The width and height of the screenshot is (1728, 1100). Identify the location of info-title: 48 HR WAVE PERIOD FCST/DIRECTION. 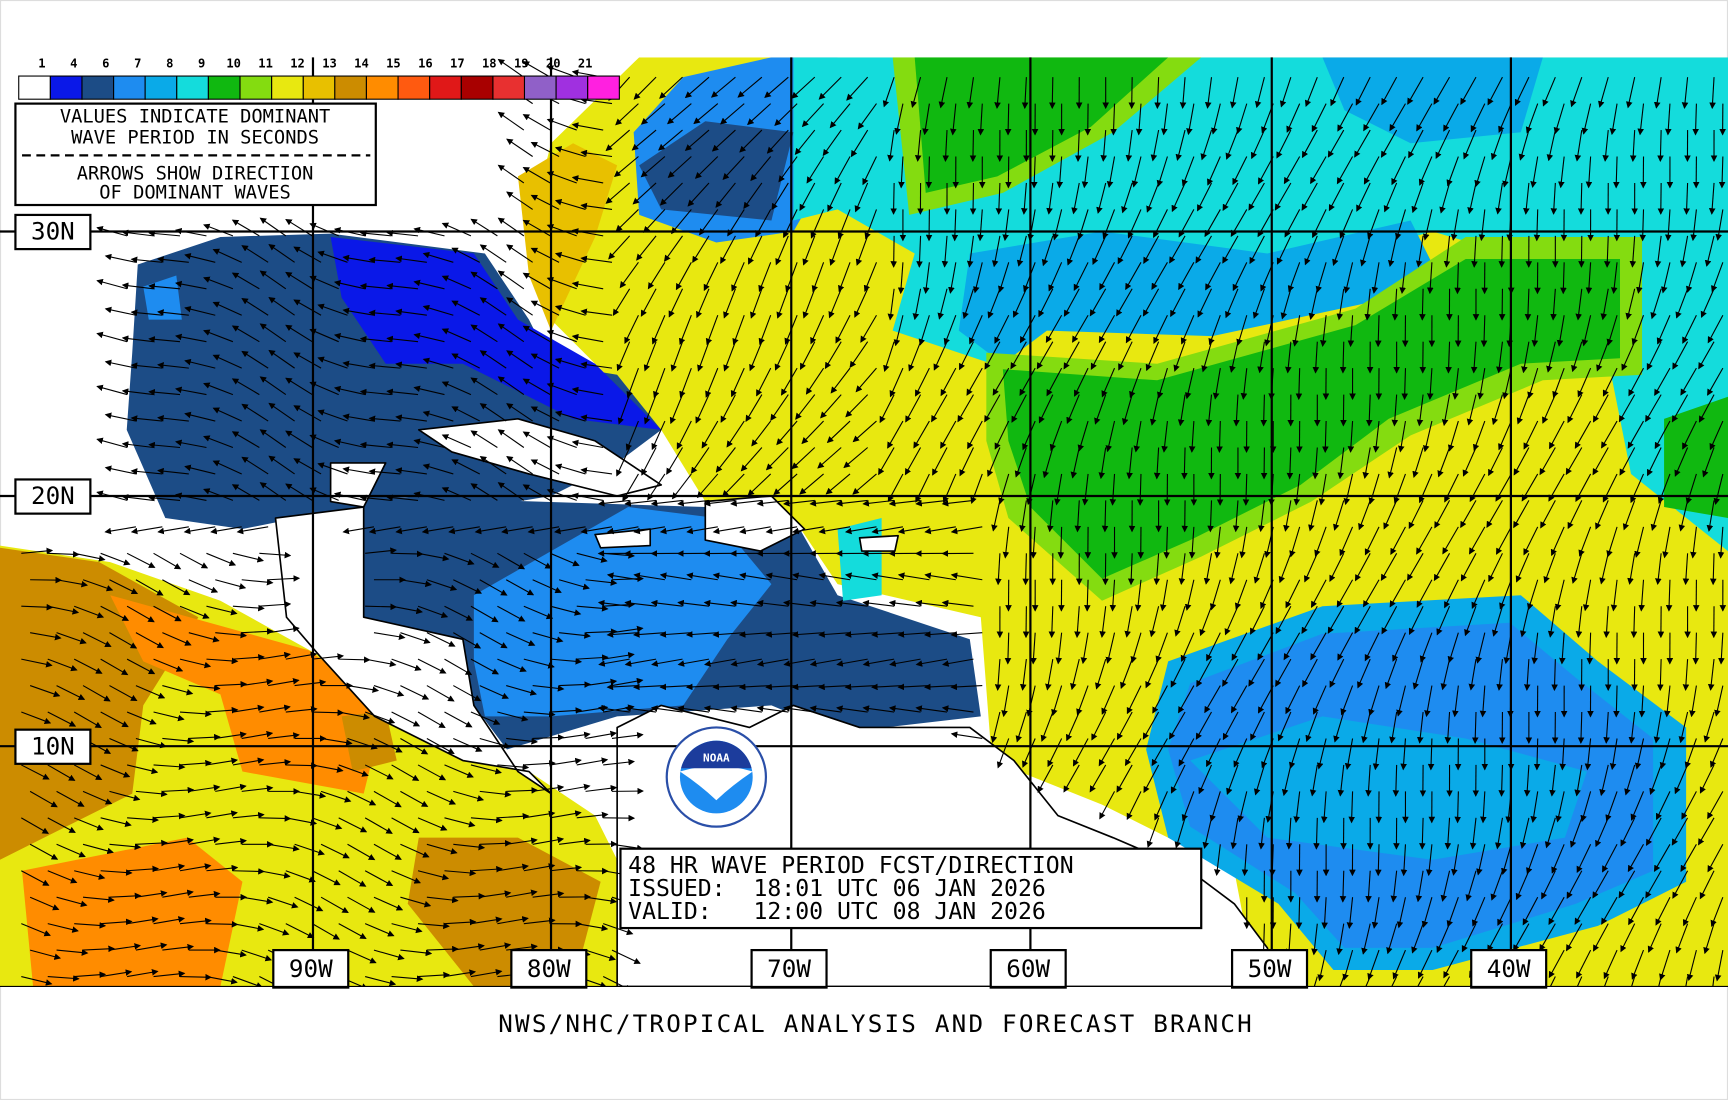
(850, 866).